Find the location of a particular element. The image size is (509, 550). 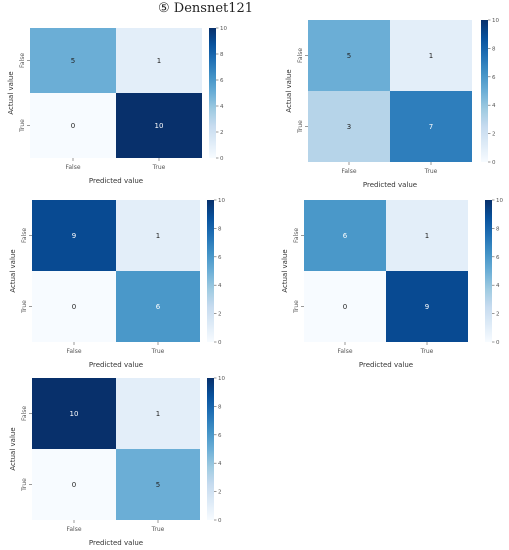

cell-value-label: 3 is located at coordinates (349, 127).